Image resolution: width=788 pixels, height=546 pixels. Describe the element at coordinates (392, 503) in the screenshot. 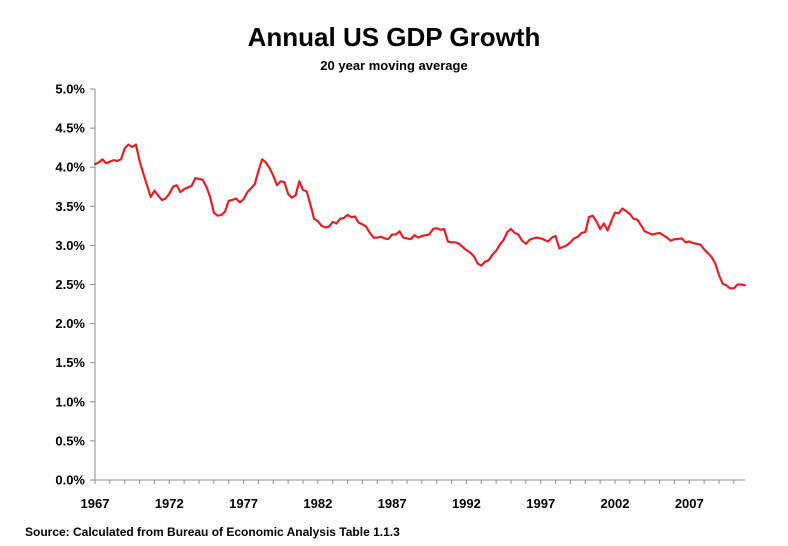

I see `x-tick-label: 1987` at that location.